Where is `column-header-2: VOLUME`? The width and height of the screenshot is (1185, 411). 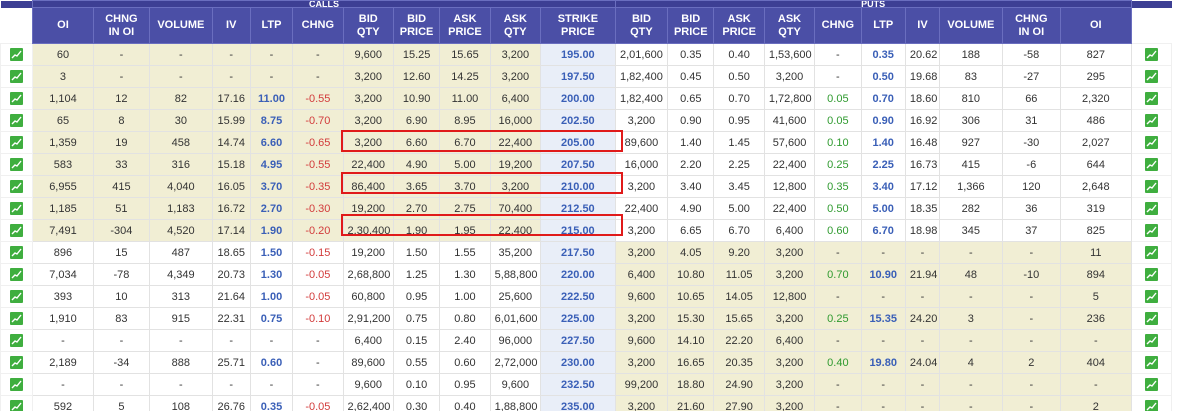 column-header-2: VOLUME is located at coordinates (181, 25).